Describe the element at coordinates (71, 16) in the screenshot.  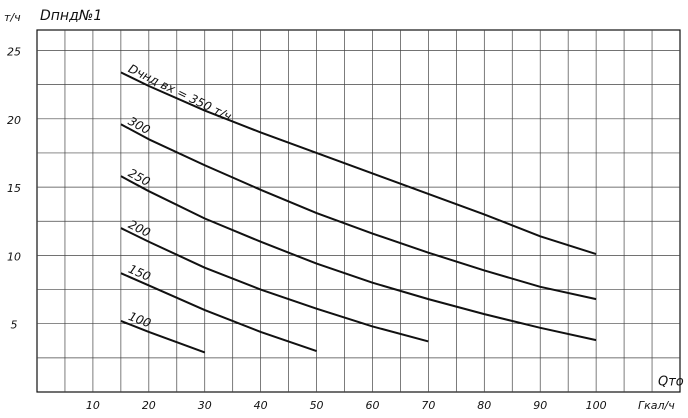
I see `chart-title: Dпнд№1` at that location.